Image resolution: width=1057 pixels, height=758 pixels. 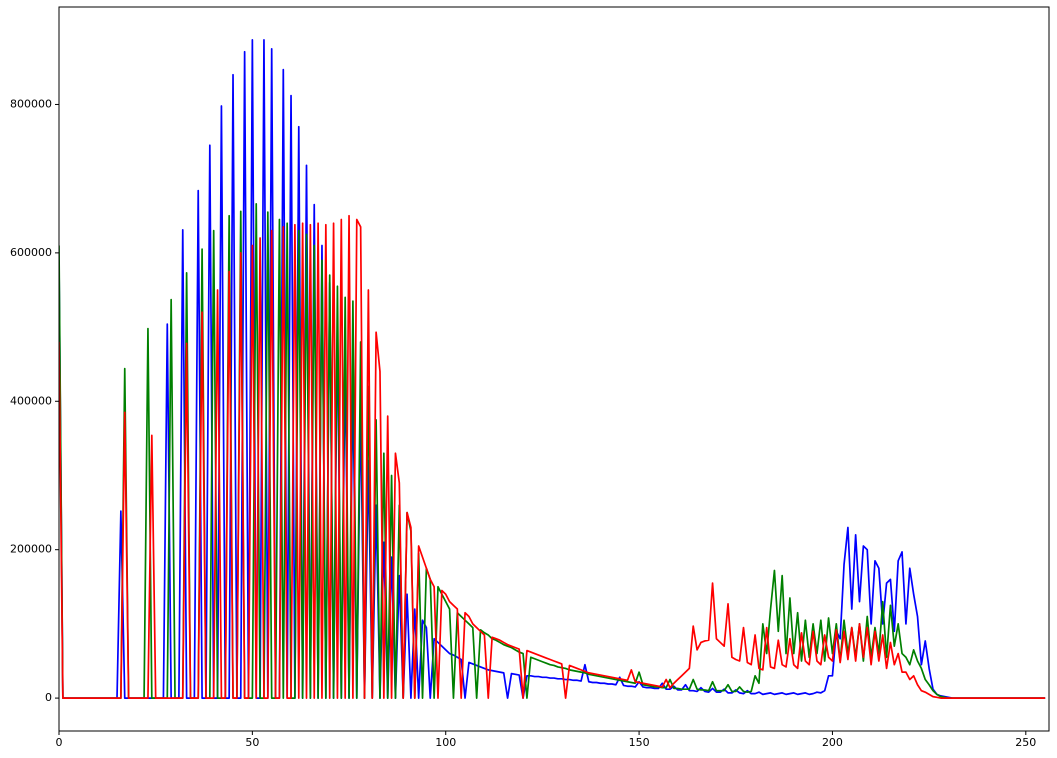 What do you see at coordinates (48, 697) in the screenshot?
I see `y-tick-label: 0` at bounding box center [48, 697].